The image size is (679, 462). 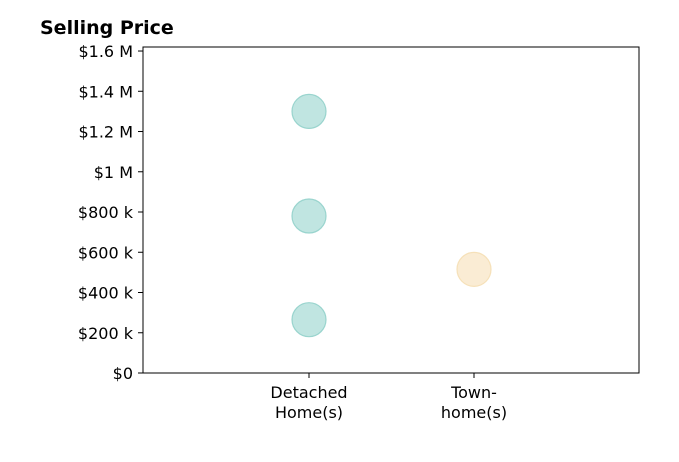 What do you see at coordinates (106, 293) in the screenshot?
I see `y-tick-label: $400 k` at bounding box center [106, 293].